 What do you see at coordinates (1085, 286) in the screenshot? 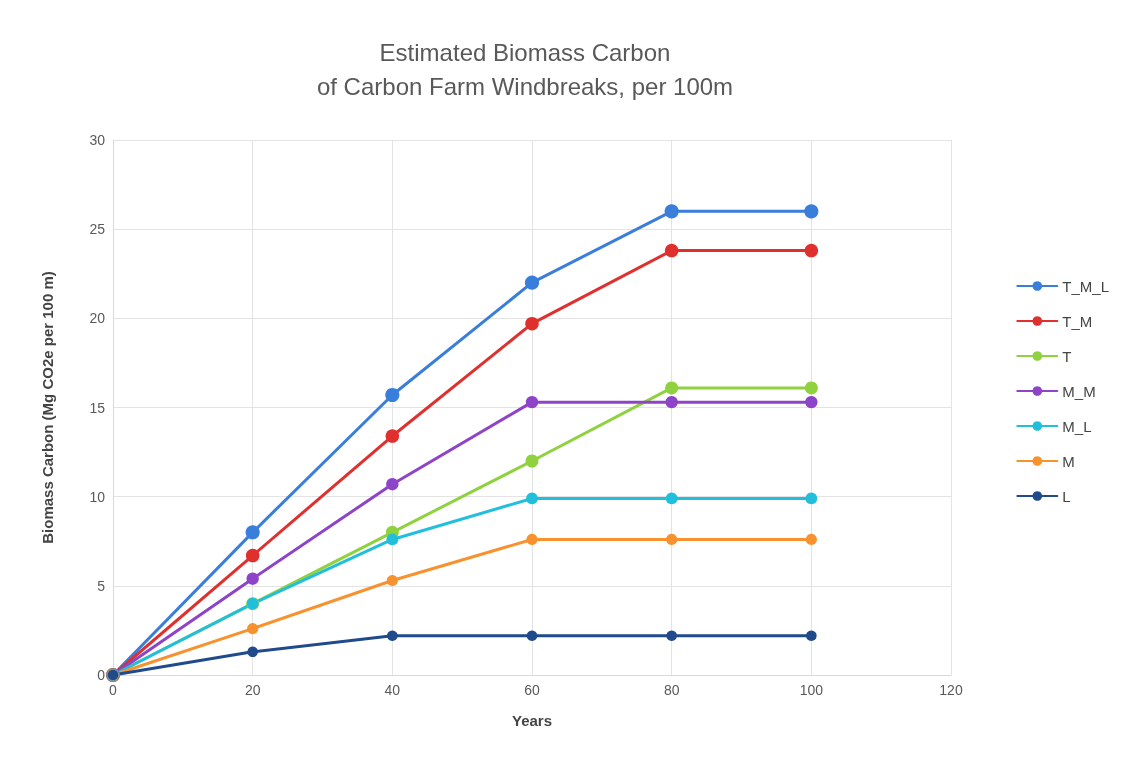
I see `legend-label: T_M_L` at bounding box center [1085, 286].